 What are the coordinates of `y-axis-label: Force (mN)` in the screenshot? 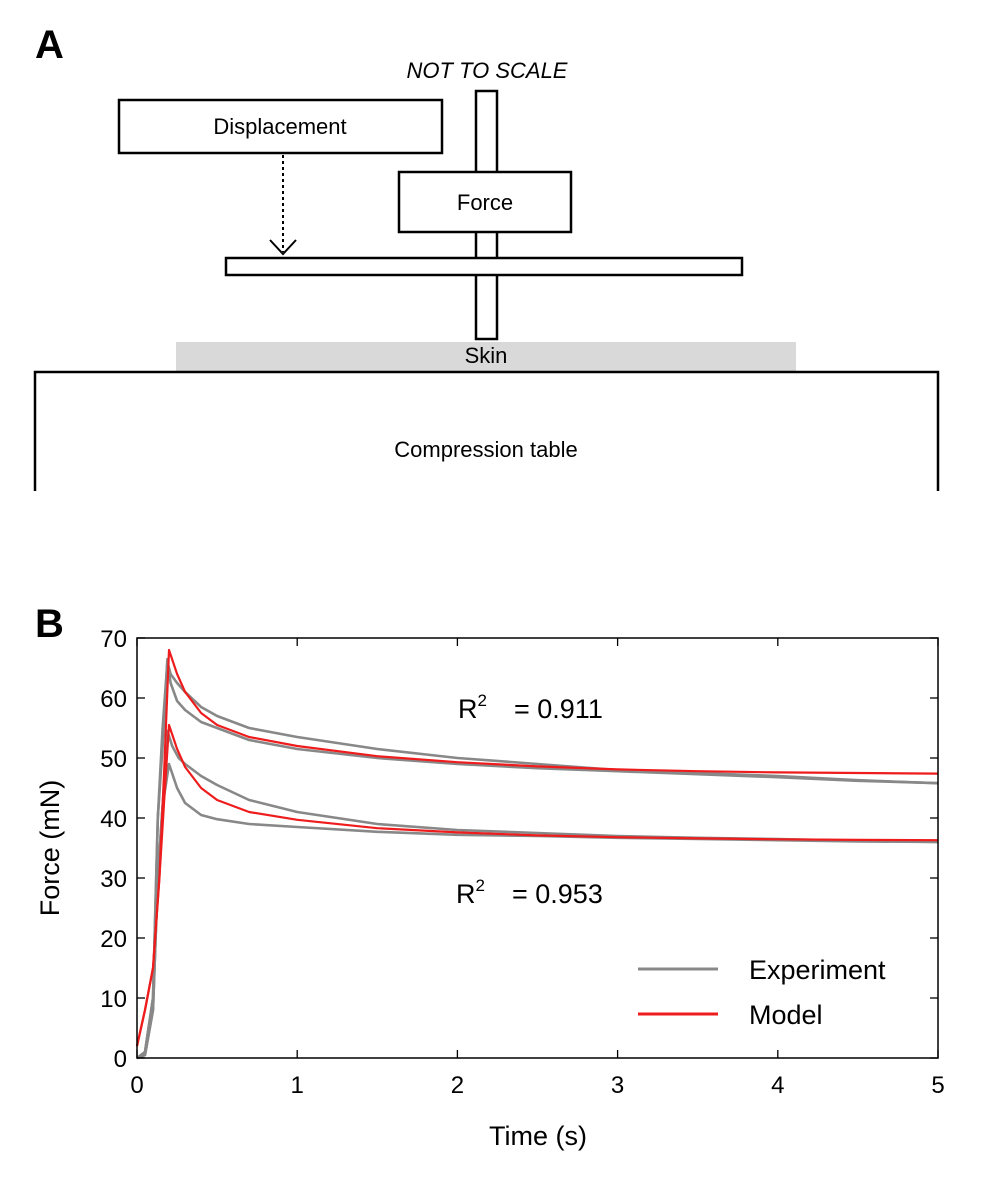 It's located at (50, 848).